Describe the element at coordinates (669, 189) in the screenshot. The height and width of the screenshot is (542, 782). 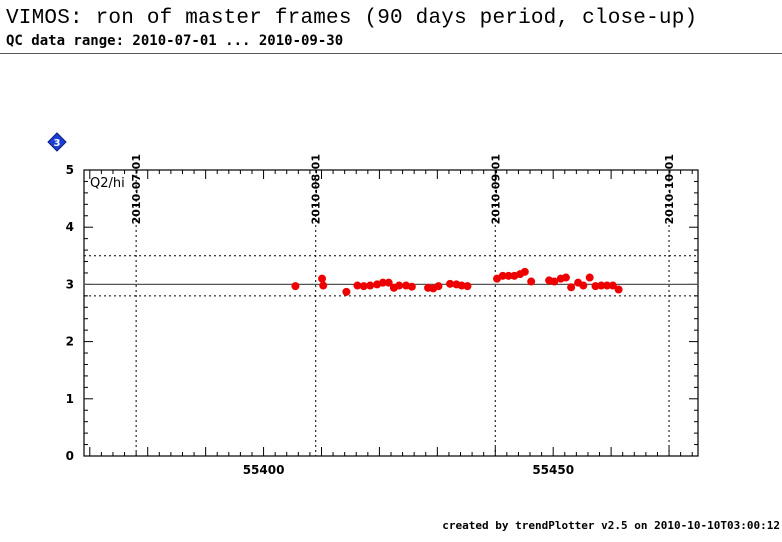
I see `date-marker-label: 2010-10-01` at that location.